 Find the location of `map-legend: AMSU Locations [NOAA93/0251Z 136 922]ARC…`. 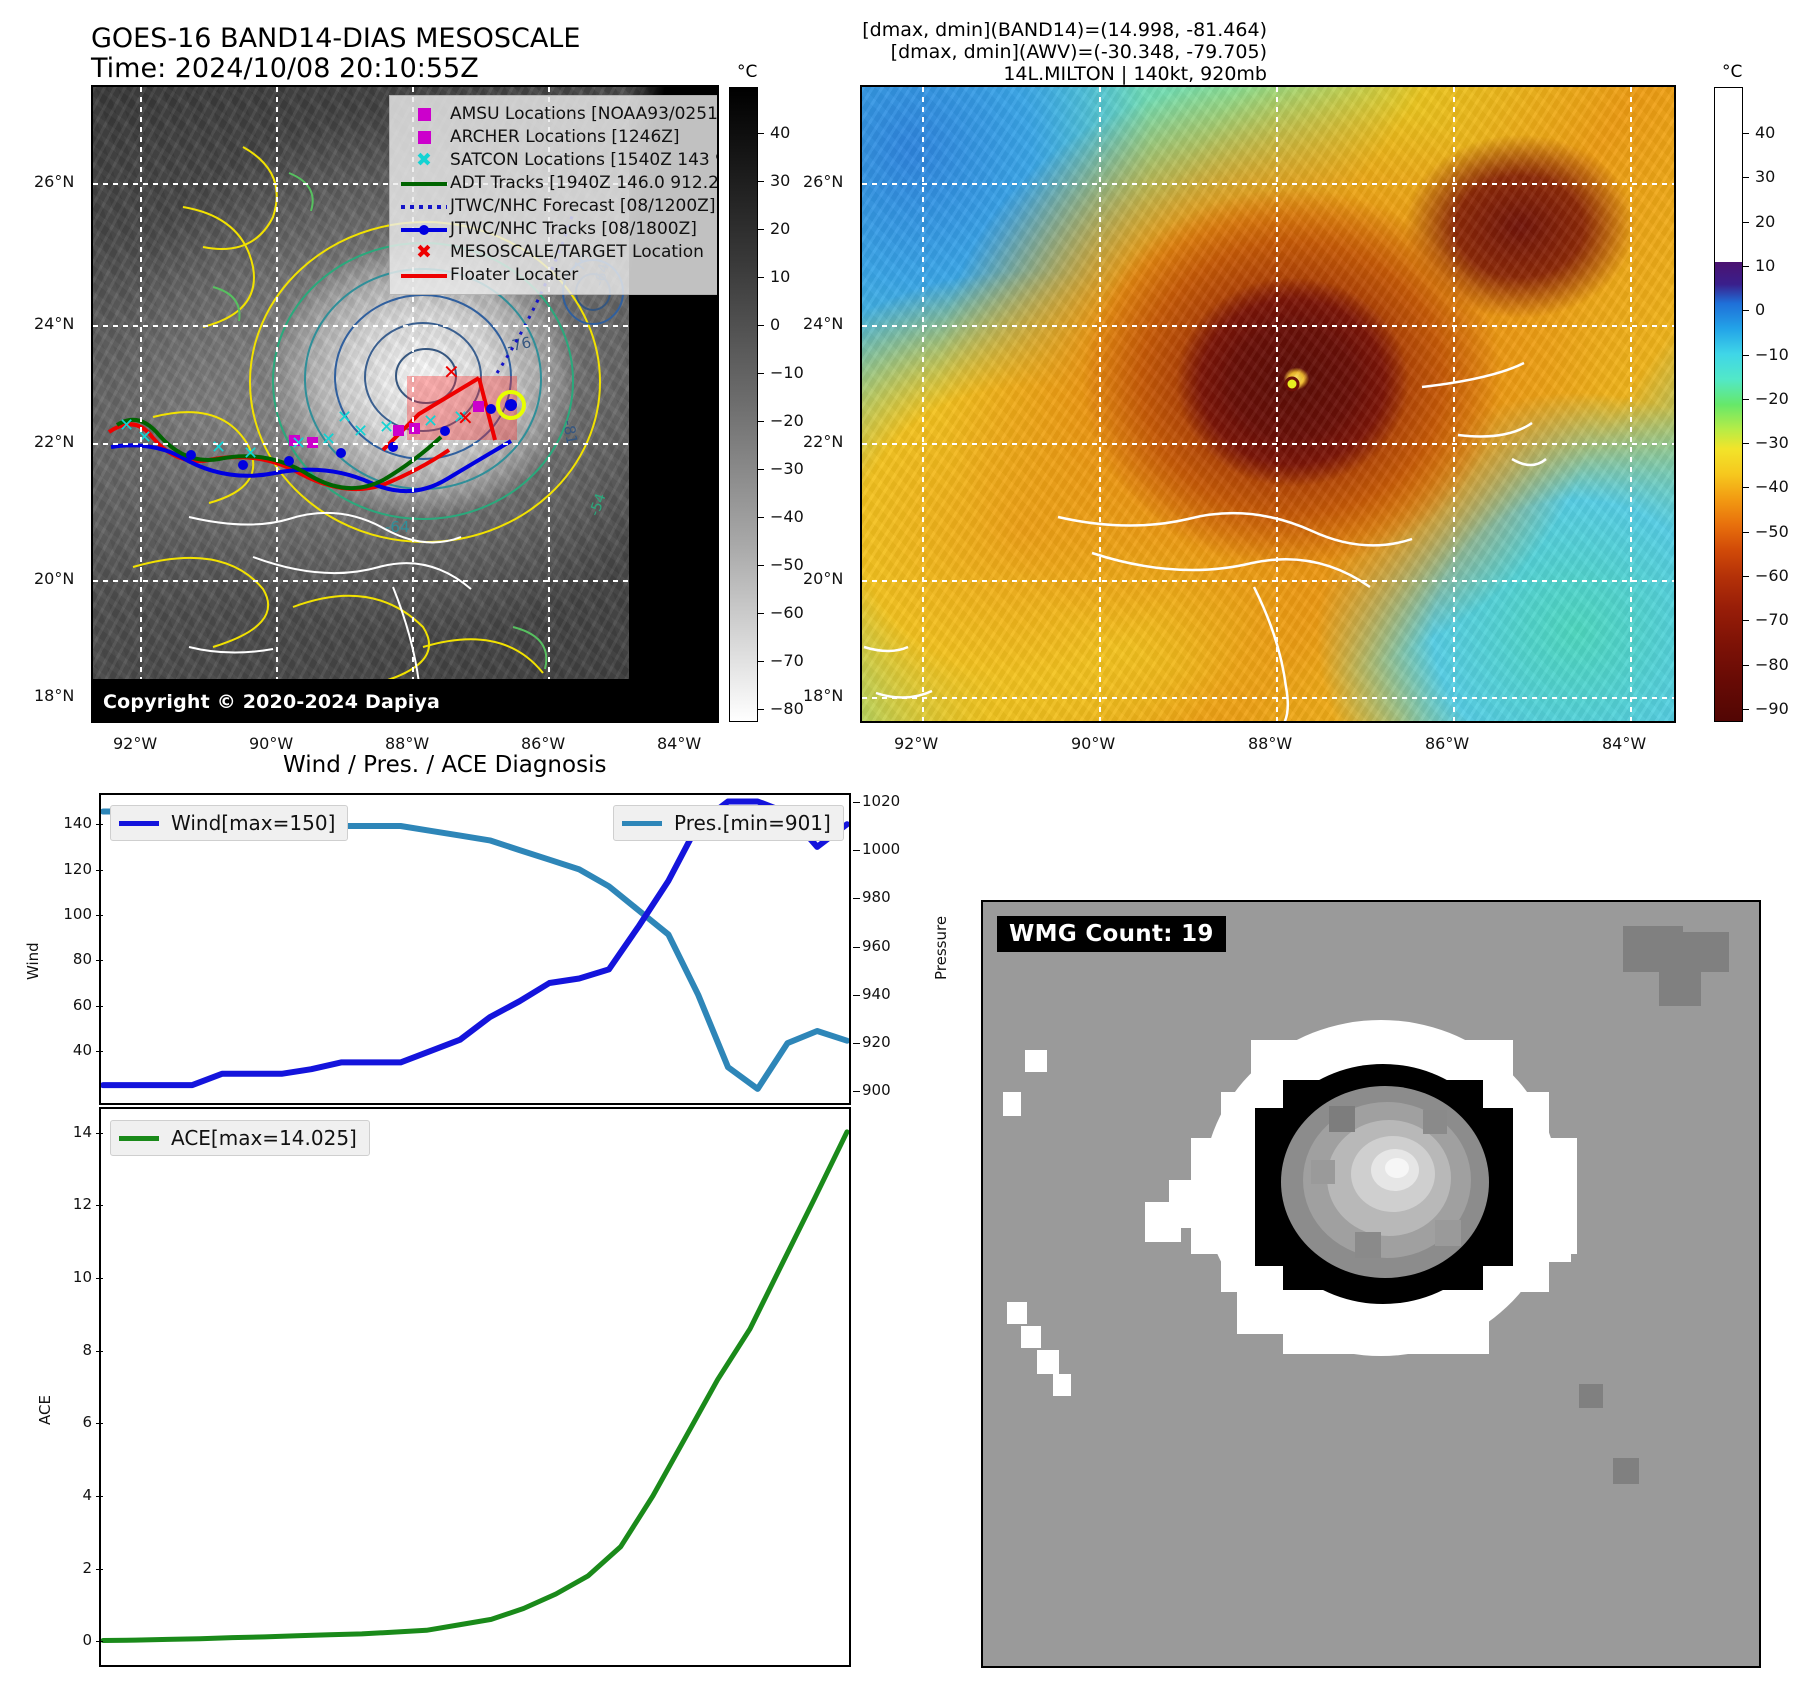

map-legend: AMSU Locations [NOAA93/0251Z 136 922]ARC… is located at coordinates (554, 195).